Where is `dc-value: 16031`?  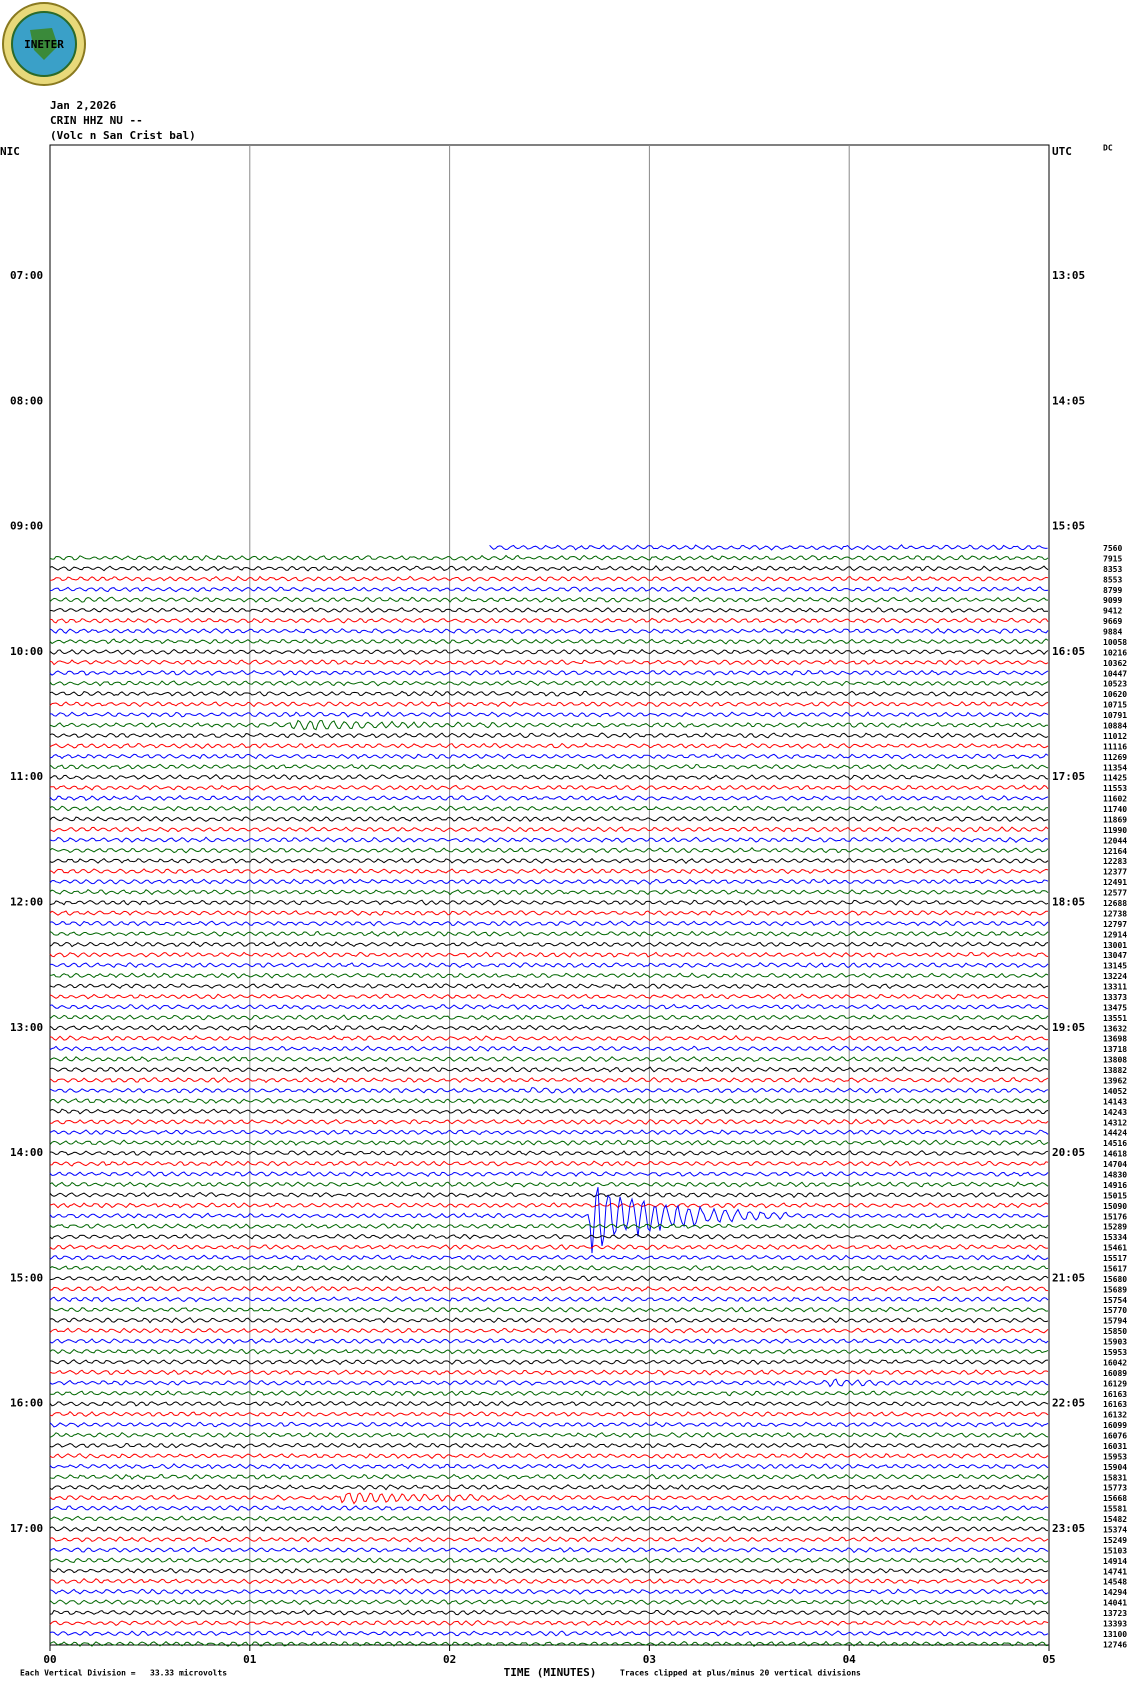
dc-value: 16031 is located at coordinates (1115, 1446).